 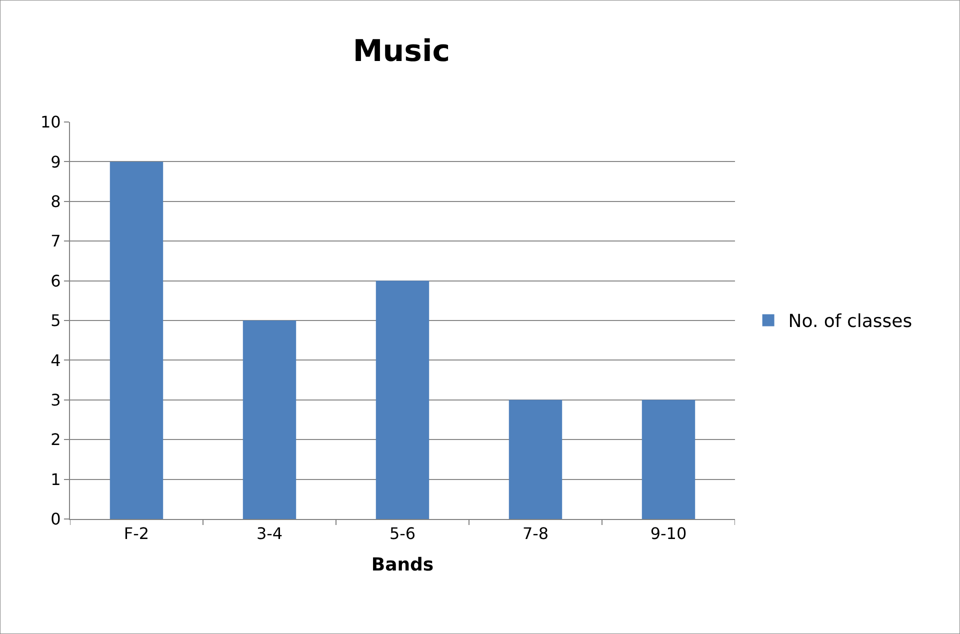 I want to click on x-tick-label: 7-8, so click(x=535, y=534).